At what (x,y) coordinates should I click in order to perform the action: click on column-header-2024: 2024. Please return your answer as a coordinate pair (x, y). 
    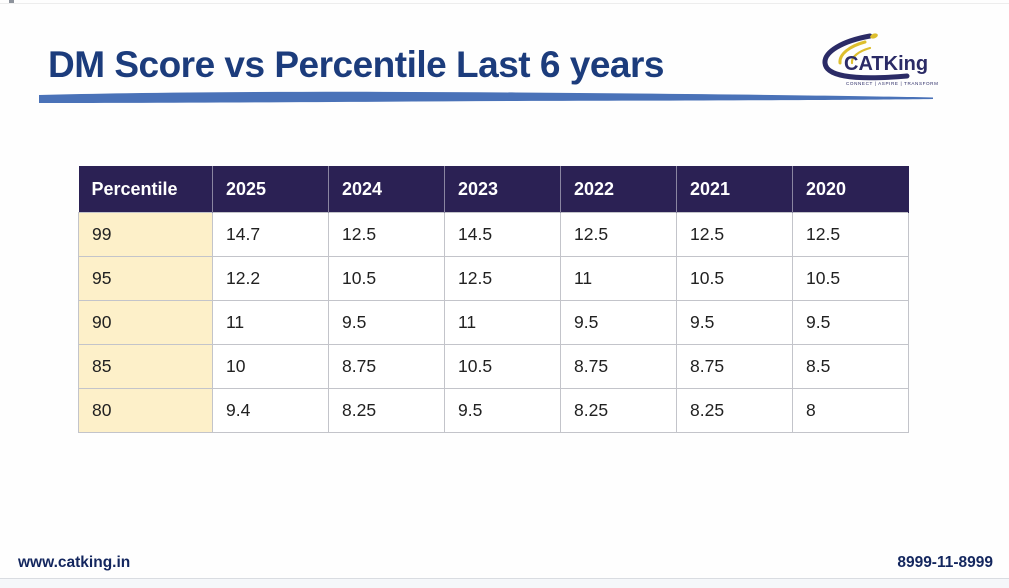
    Looking at the image, I should click on (386, 189).